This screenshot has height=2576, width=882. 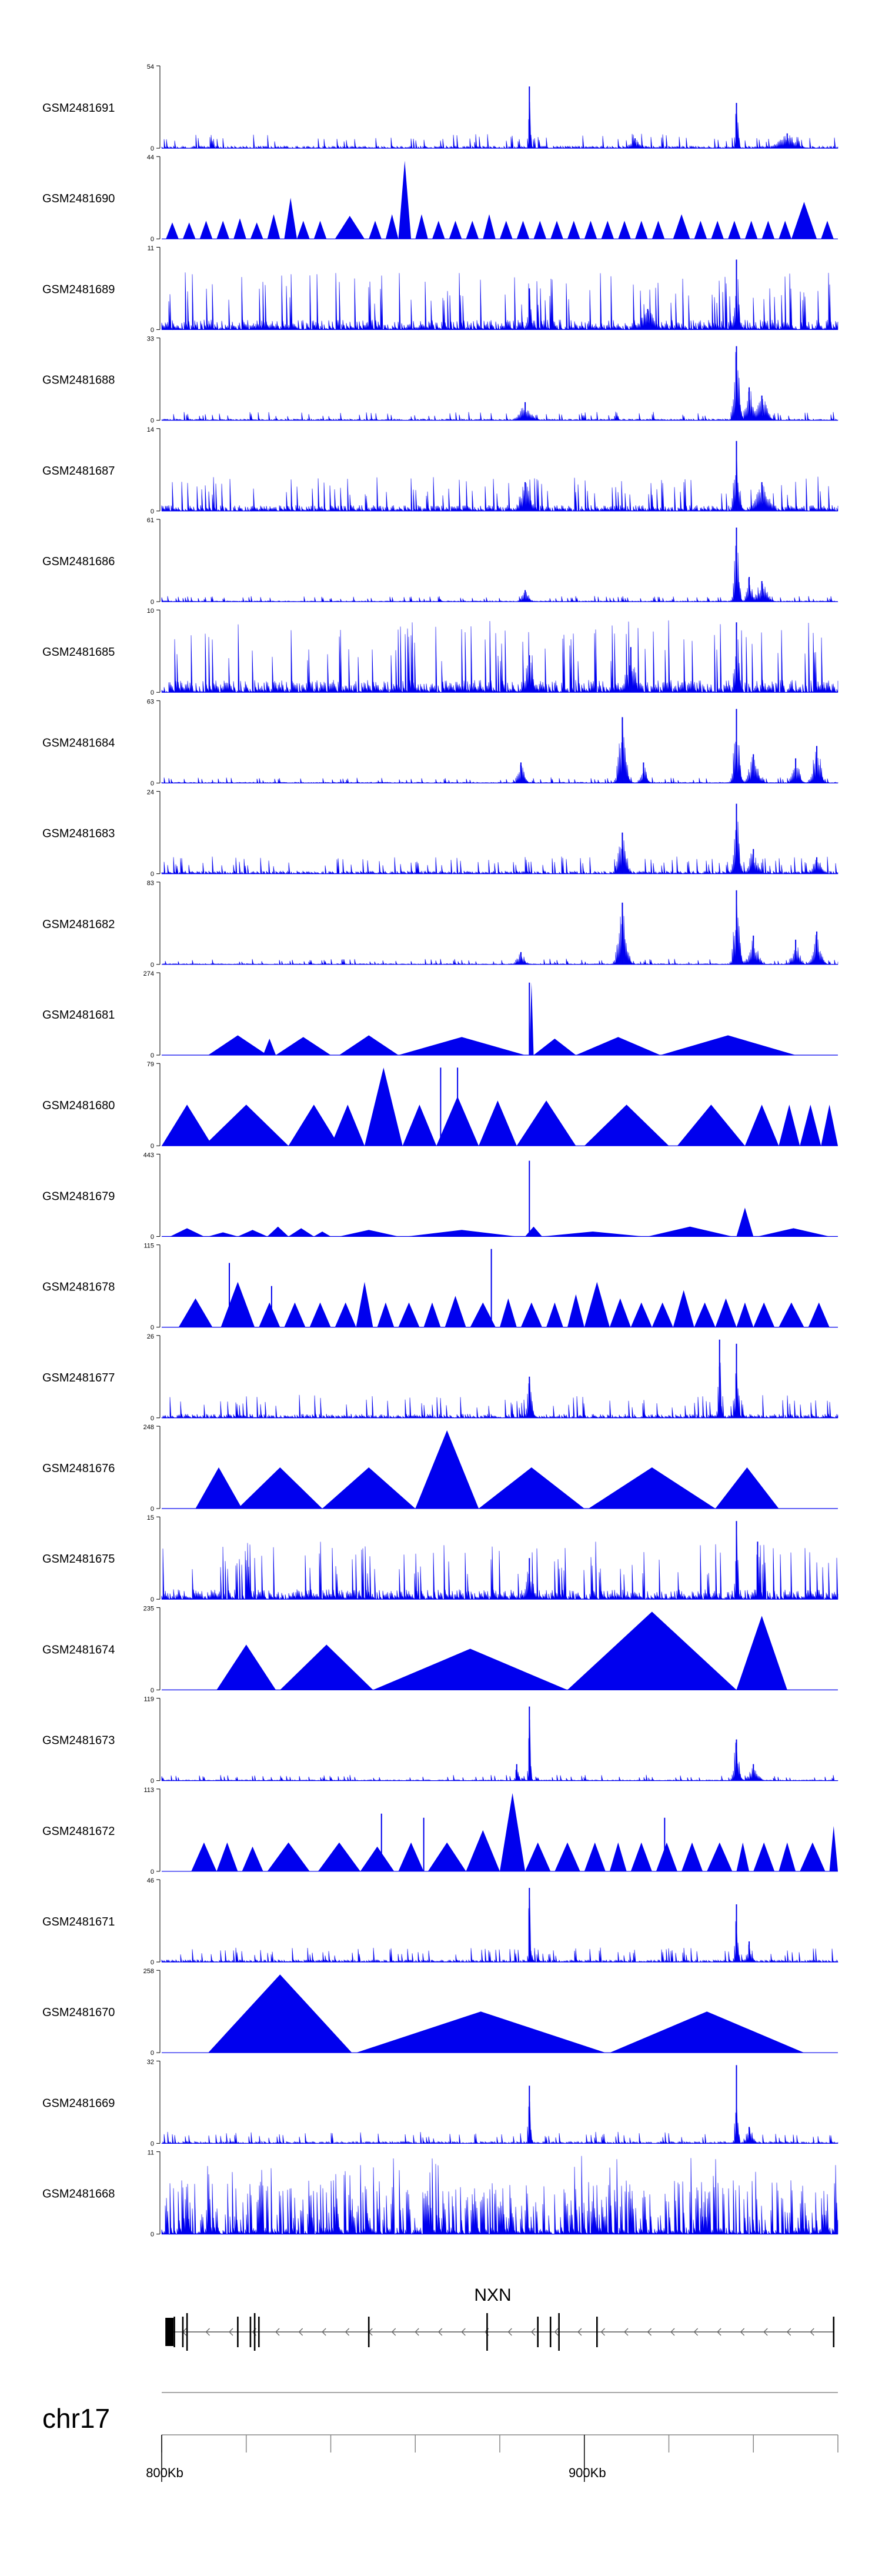 What do you see at coordinates (78, 1922) in the screenshot?
I see `track-label: GSM2481671` at bounding box center [78, 1922].